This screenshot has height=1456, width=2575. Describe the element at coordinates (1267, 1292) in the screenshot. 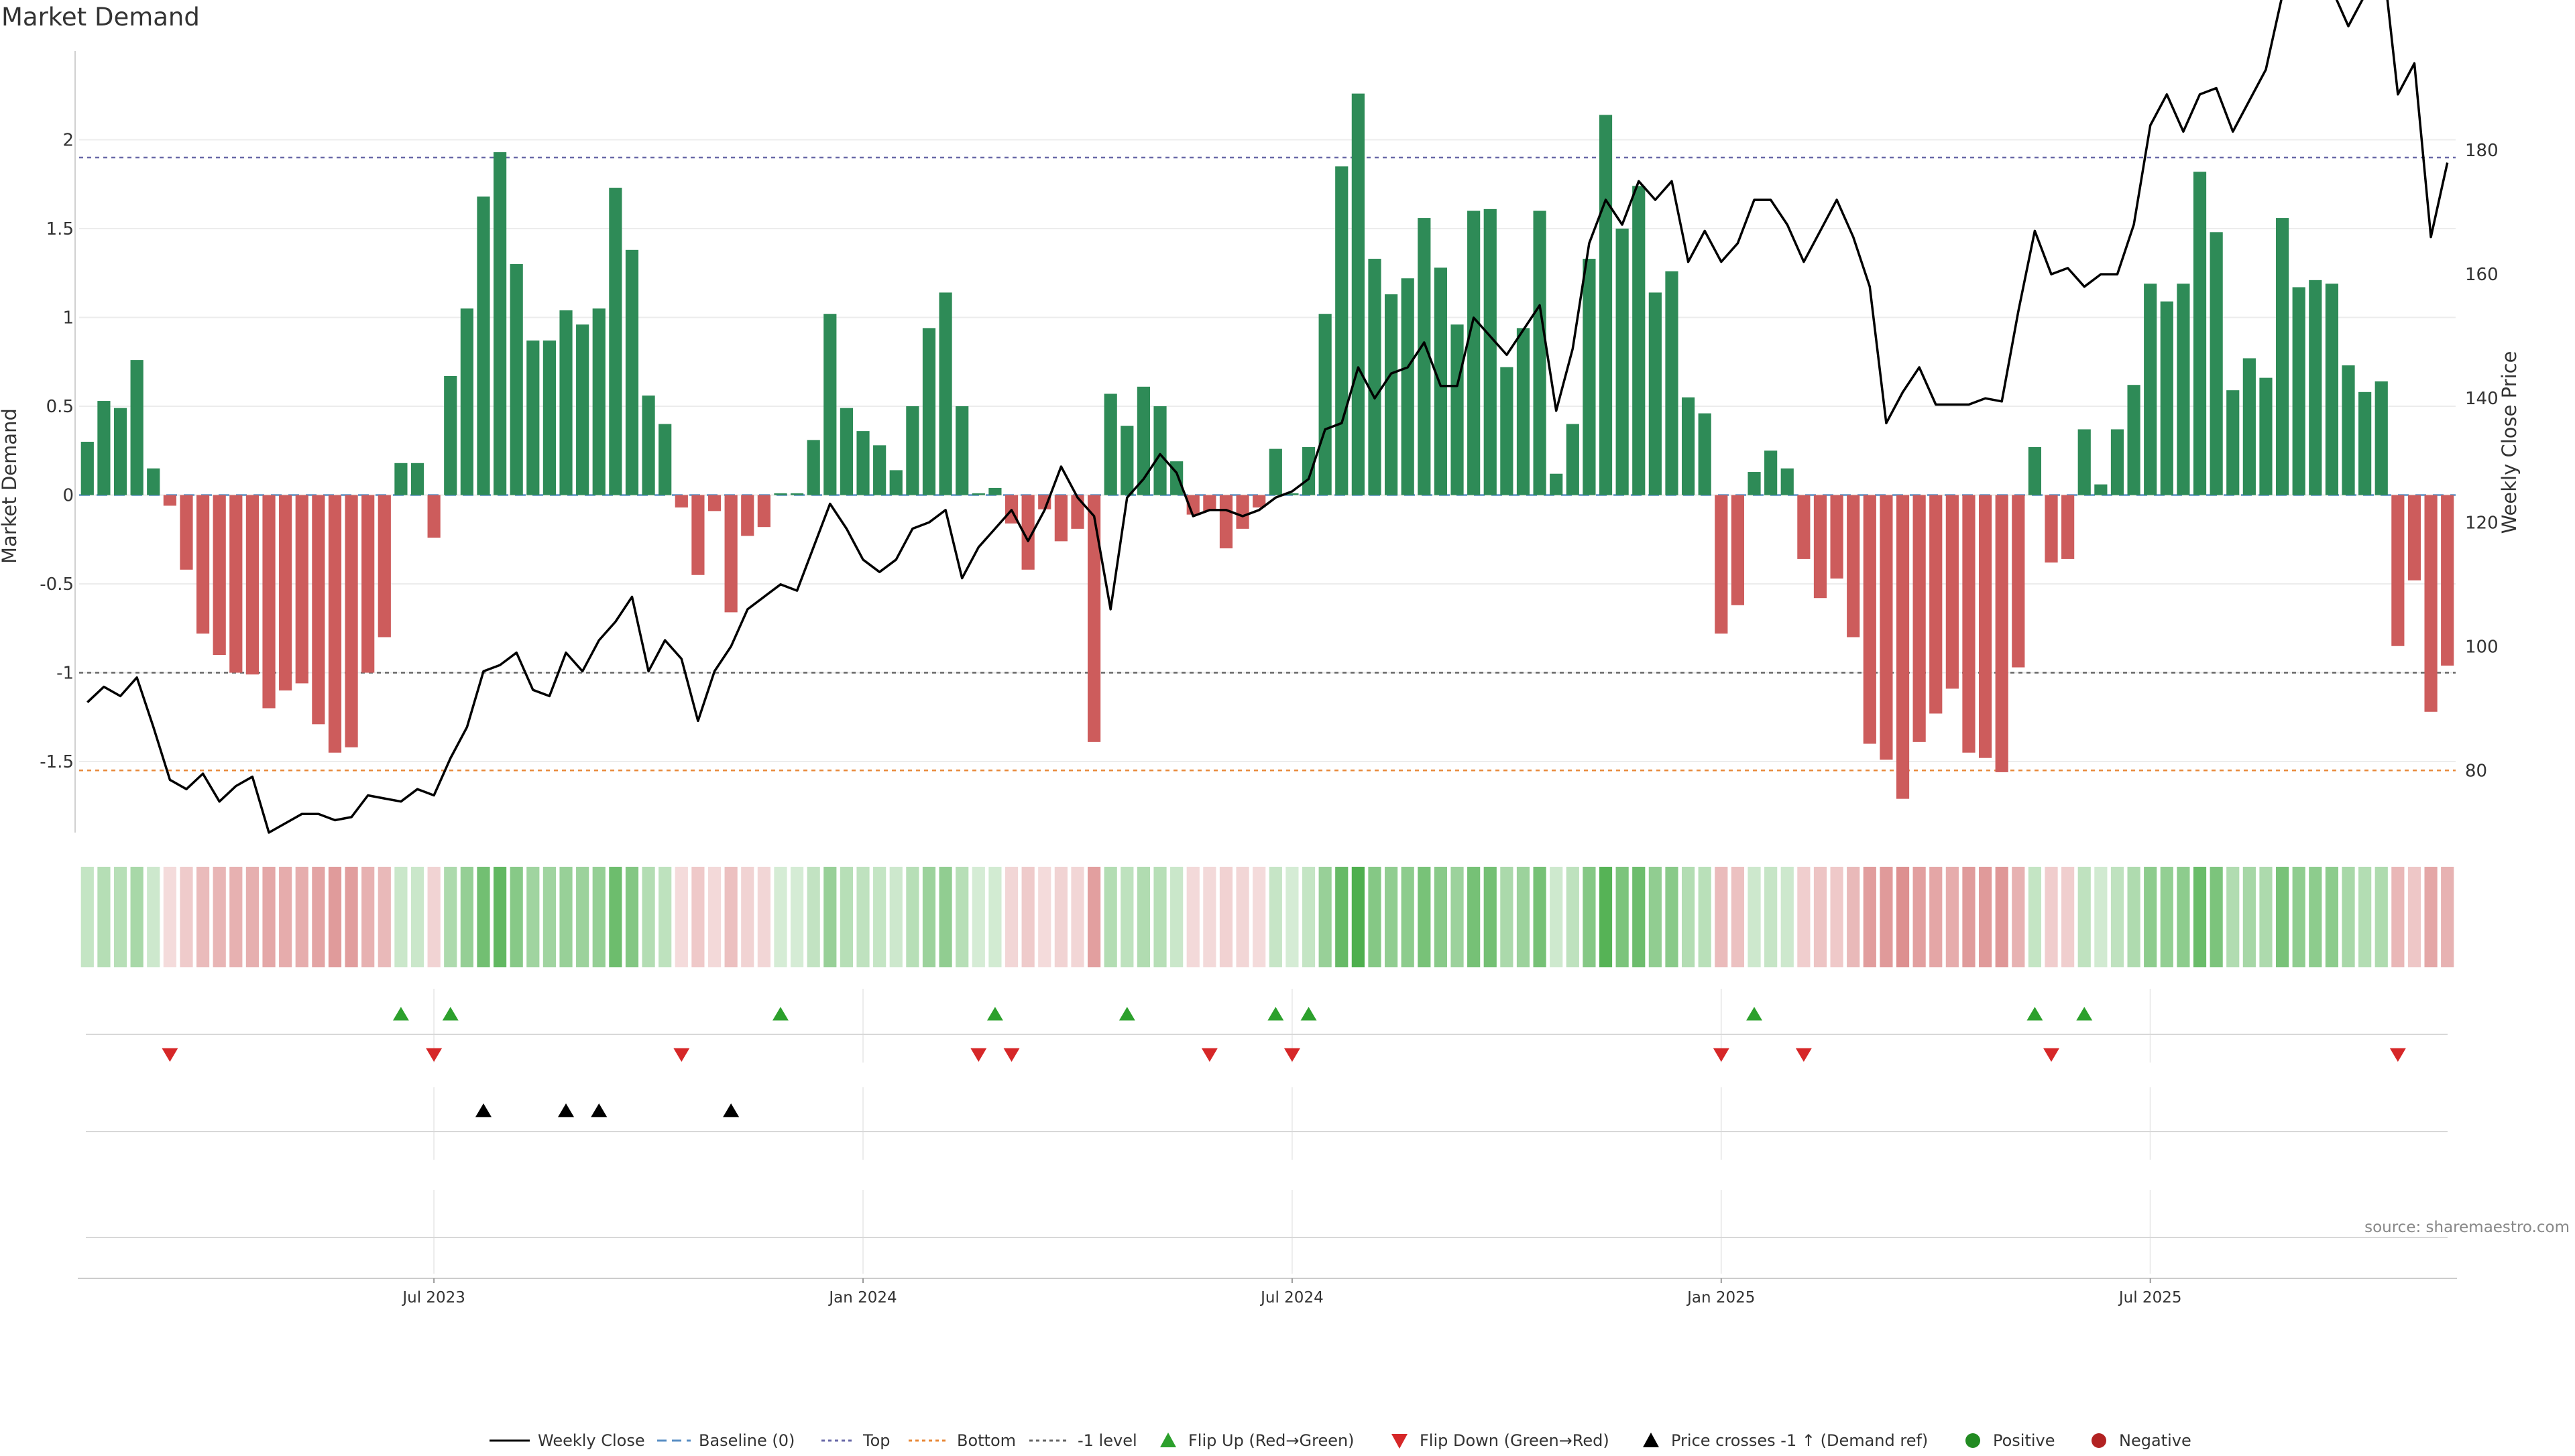

I see `x-axis: Jul 2023 Jan 2024 Jul 2024 Jan 2025 Jul 2025` at that location.